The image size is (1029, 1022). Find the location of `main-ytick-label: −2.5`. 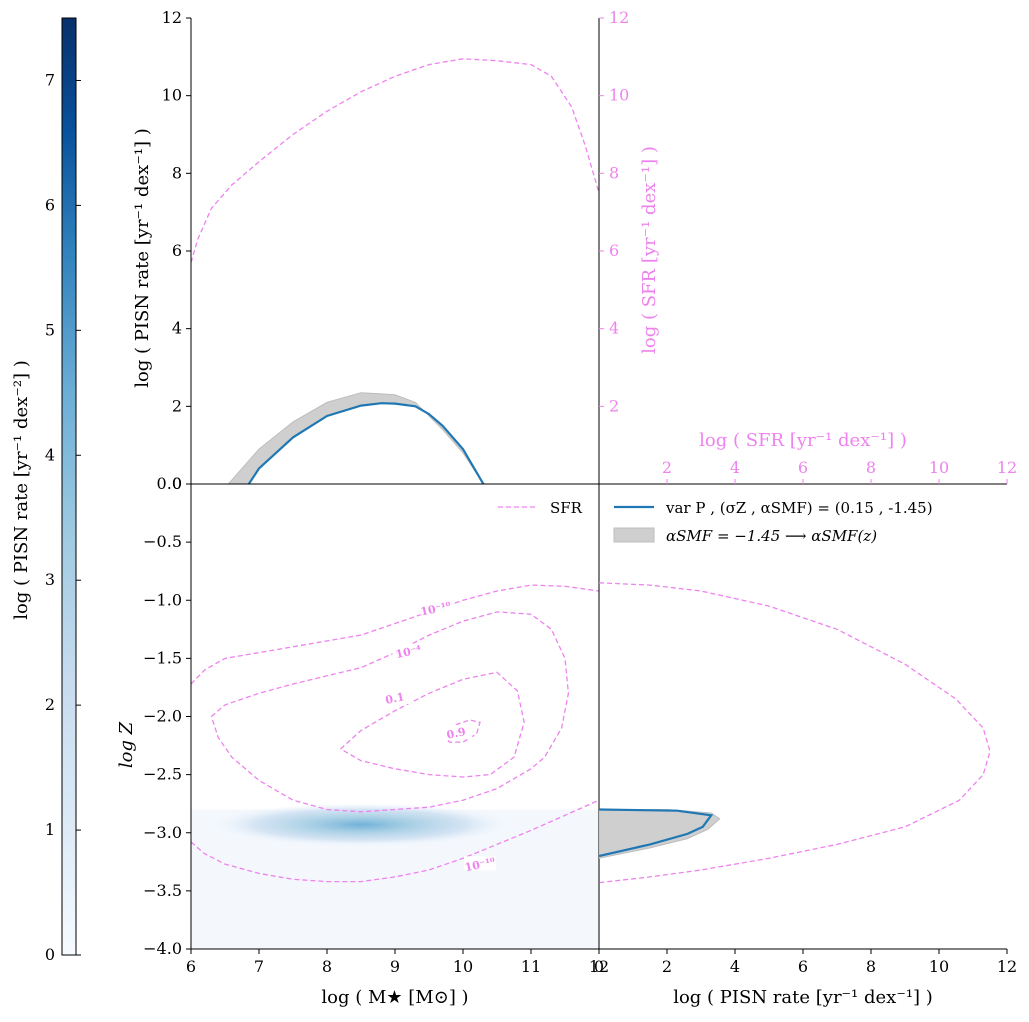

main-ytick-label: −2.5 is located at coordinates (162, 774).